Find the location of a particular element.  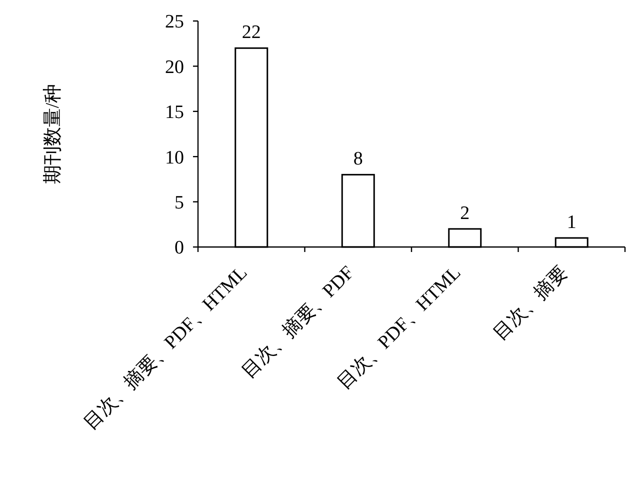

data-label: 22 is located at coordinates (251, 33).